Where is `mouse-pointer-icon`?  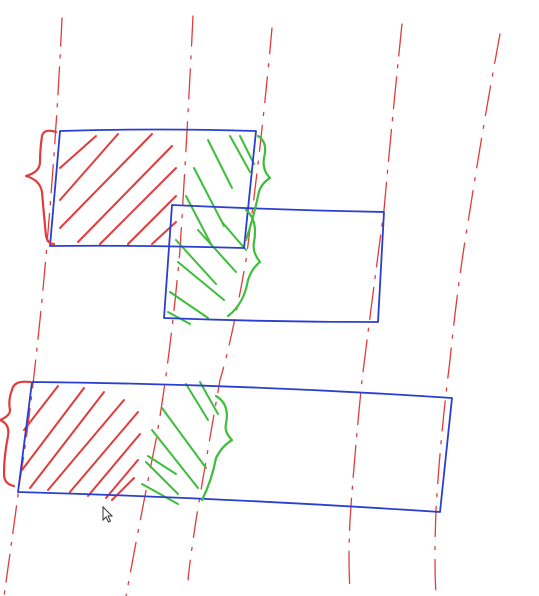
mouse-pointer-icon is located at coordinates (108, 514).